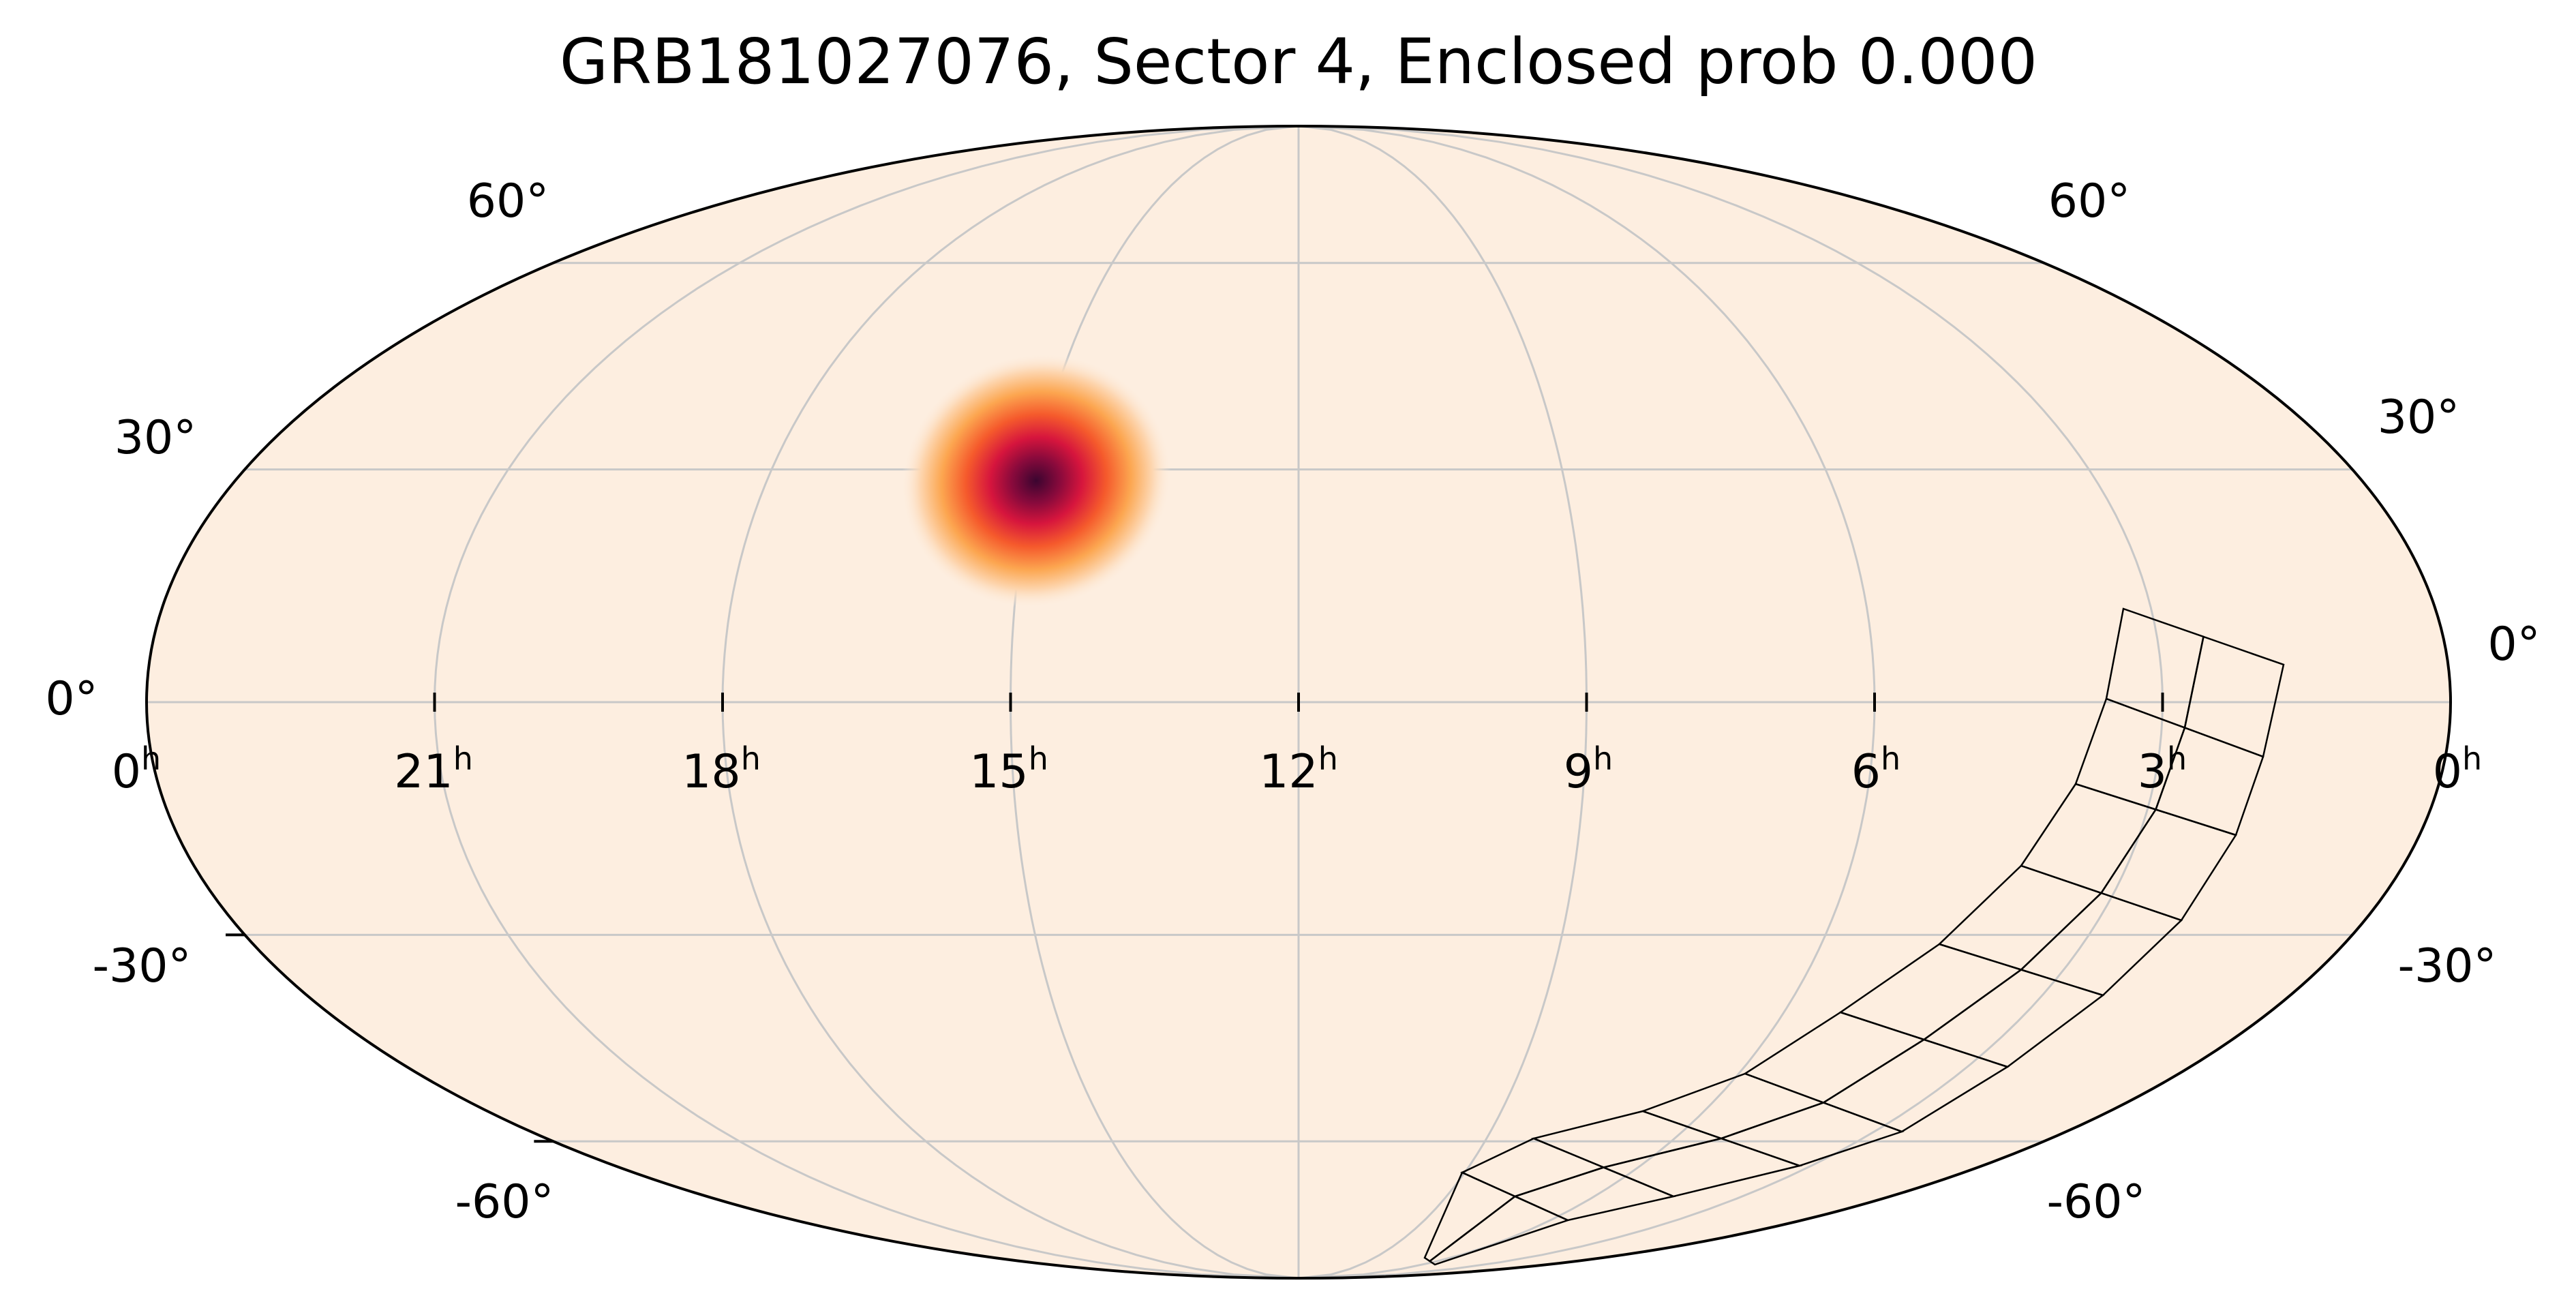 The width and height of the screenshot is (2576, 1315). What do you see at coordinates (1036, 480) in the screenshot?
I see `probability-hotspot` at bounding box center [1036, 480].